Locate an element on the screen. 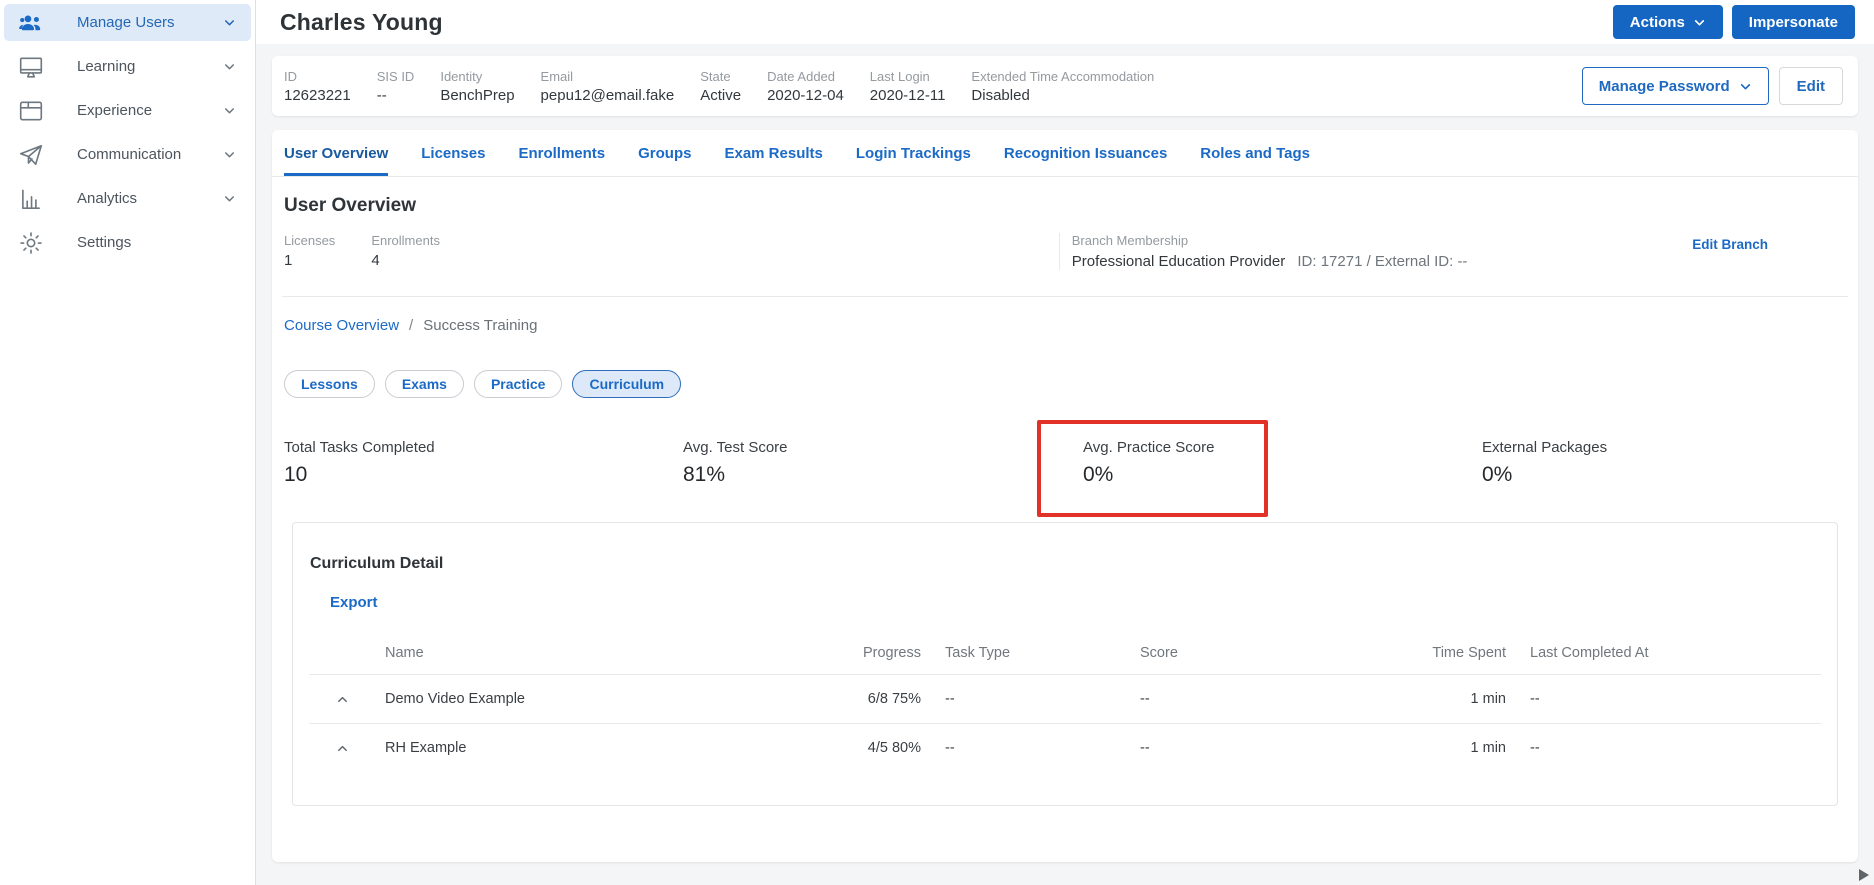  info-field: Identity BenchPrep is located at coordinates (477, 86).